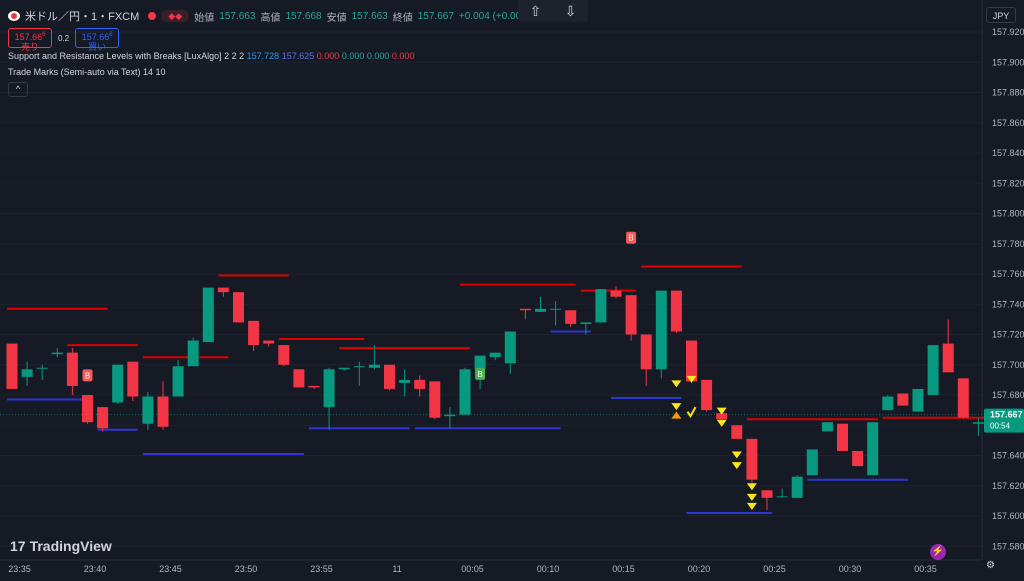  I want to click on sell-button: 157.666 売り, so click(30, 40).